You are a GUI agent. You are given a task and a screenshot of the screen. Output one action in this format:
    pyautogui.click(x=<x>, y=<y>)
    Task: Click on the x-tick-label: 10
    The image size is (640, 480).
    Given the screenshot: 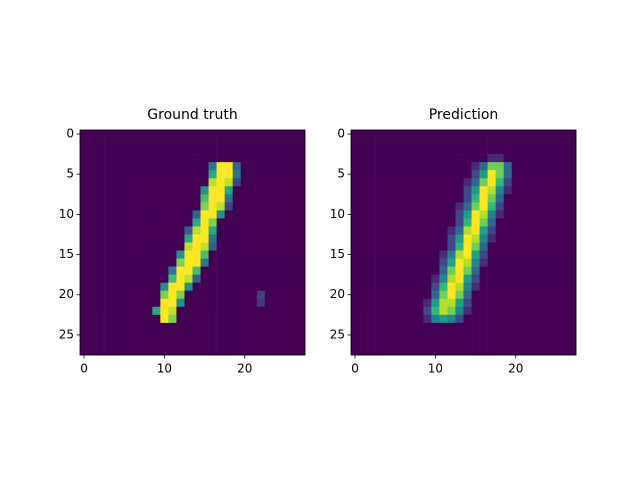 What is the action you would take?
    pyautogui.click(x=435, y=369)
    